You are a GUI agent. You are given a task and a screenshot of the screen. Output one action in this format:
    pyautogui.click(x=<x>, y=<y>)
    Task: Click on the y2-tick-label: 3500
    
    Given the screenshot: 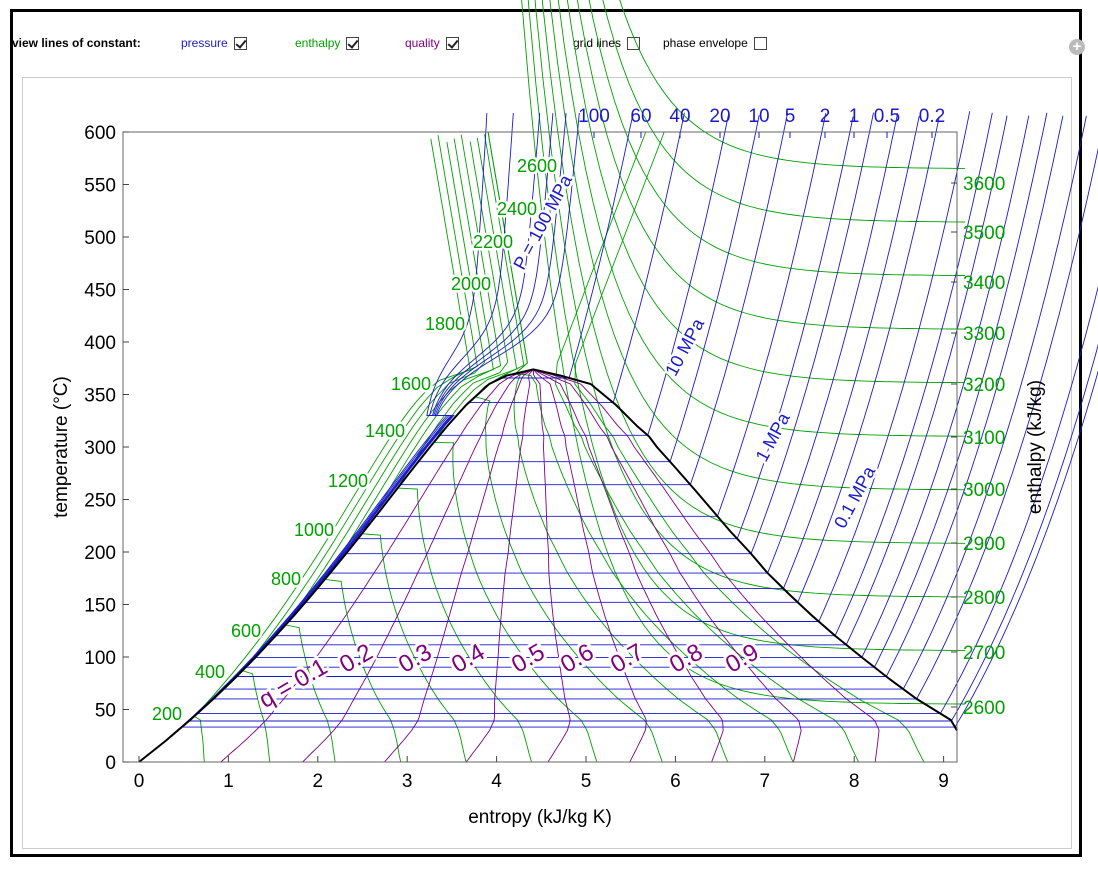 What is the action you would take?
    pyautogui.click(x=984, y=233)
    